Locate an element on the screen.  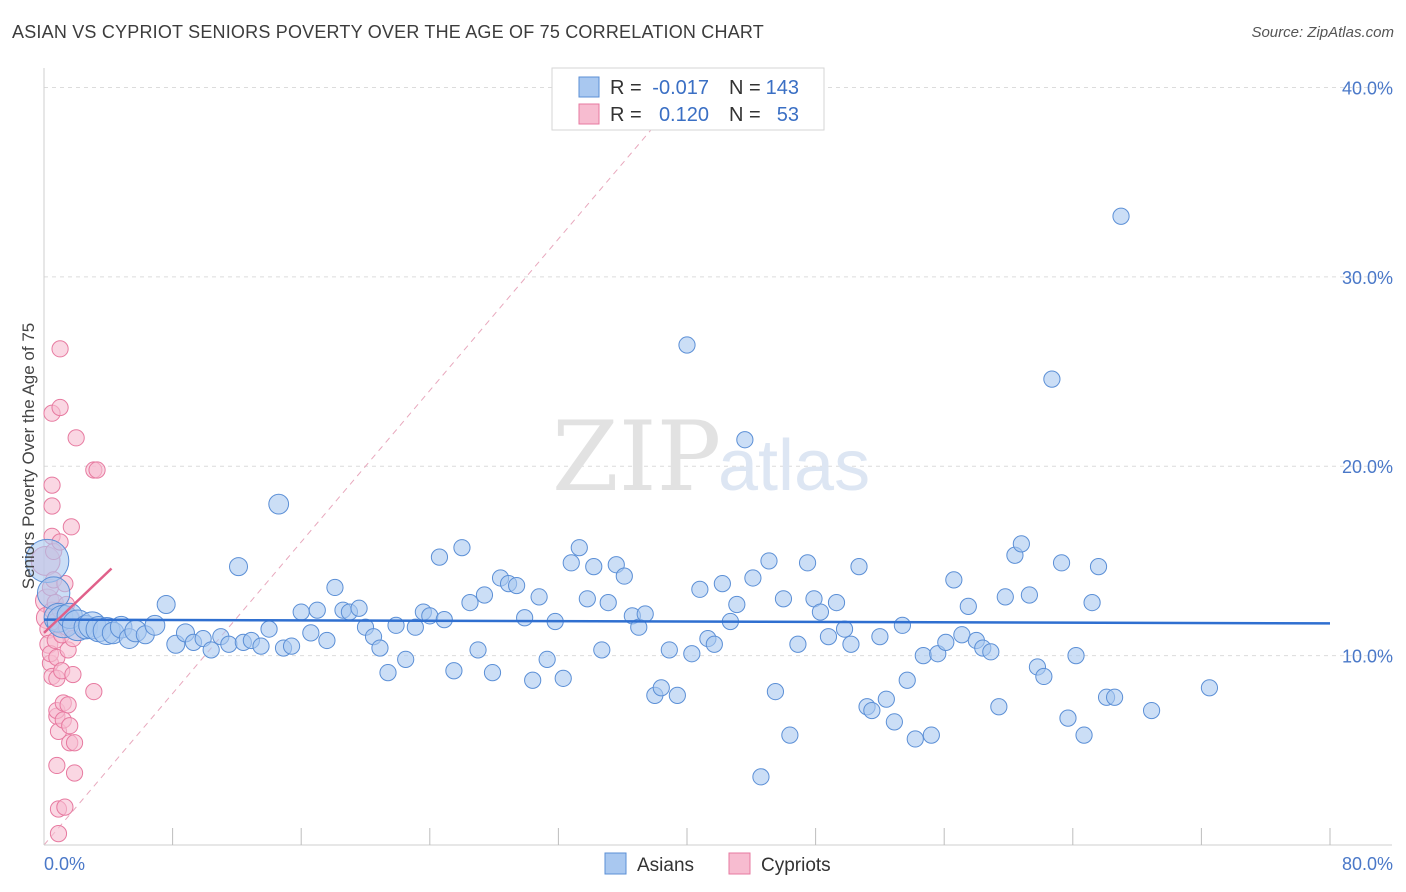
legend-n-label-cypriot: N = is located at coordinates (745, 115).